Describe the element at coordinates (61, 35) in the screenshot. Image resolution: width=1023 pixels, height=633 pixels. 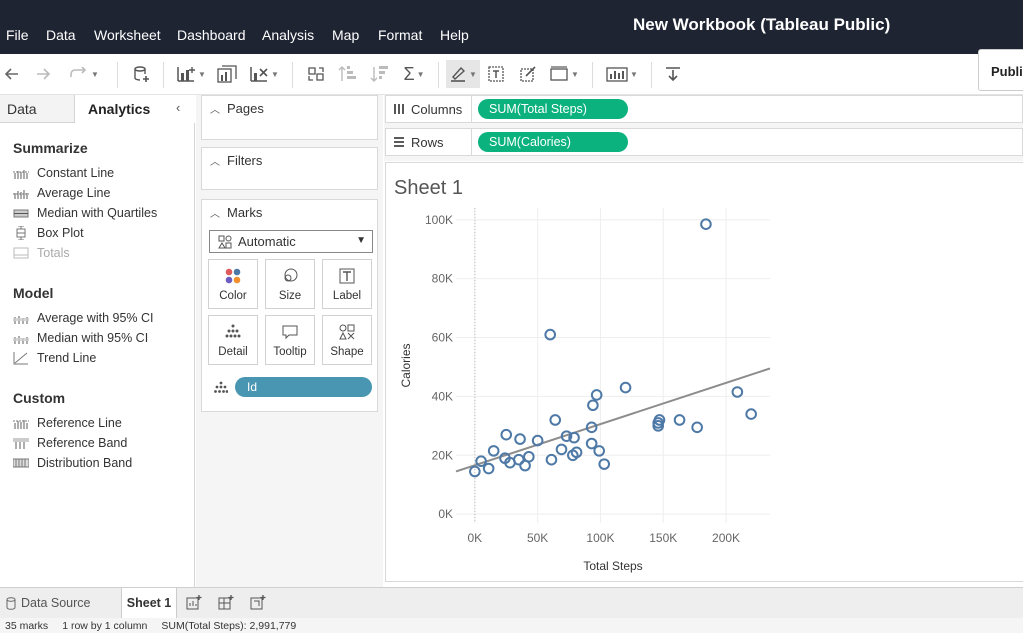
I see `menu-data: Data` at that location.